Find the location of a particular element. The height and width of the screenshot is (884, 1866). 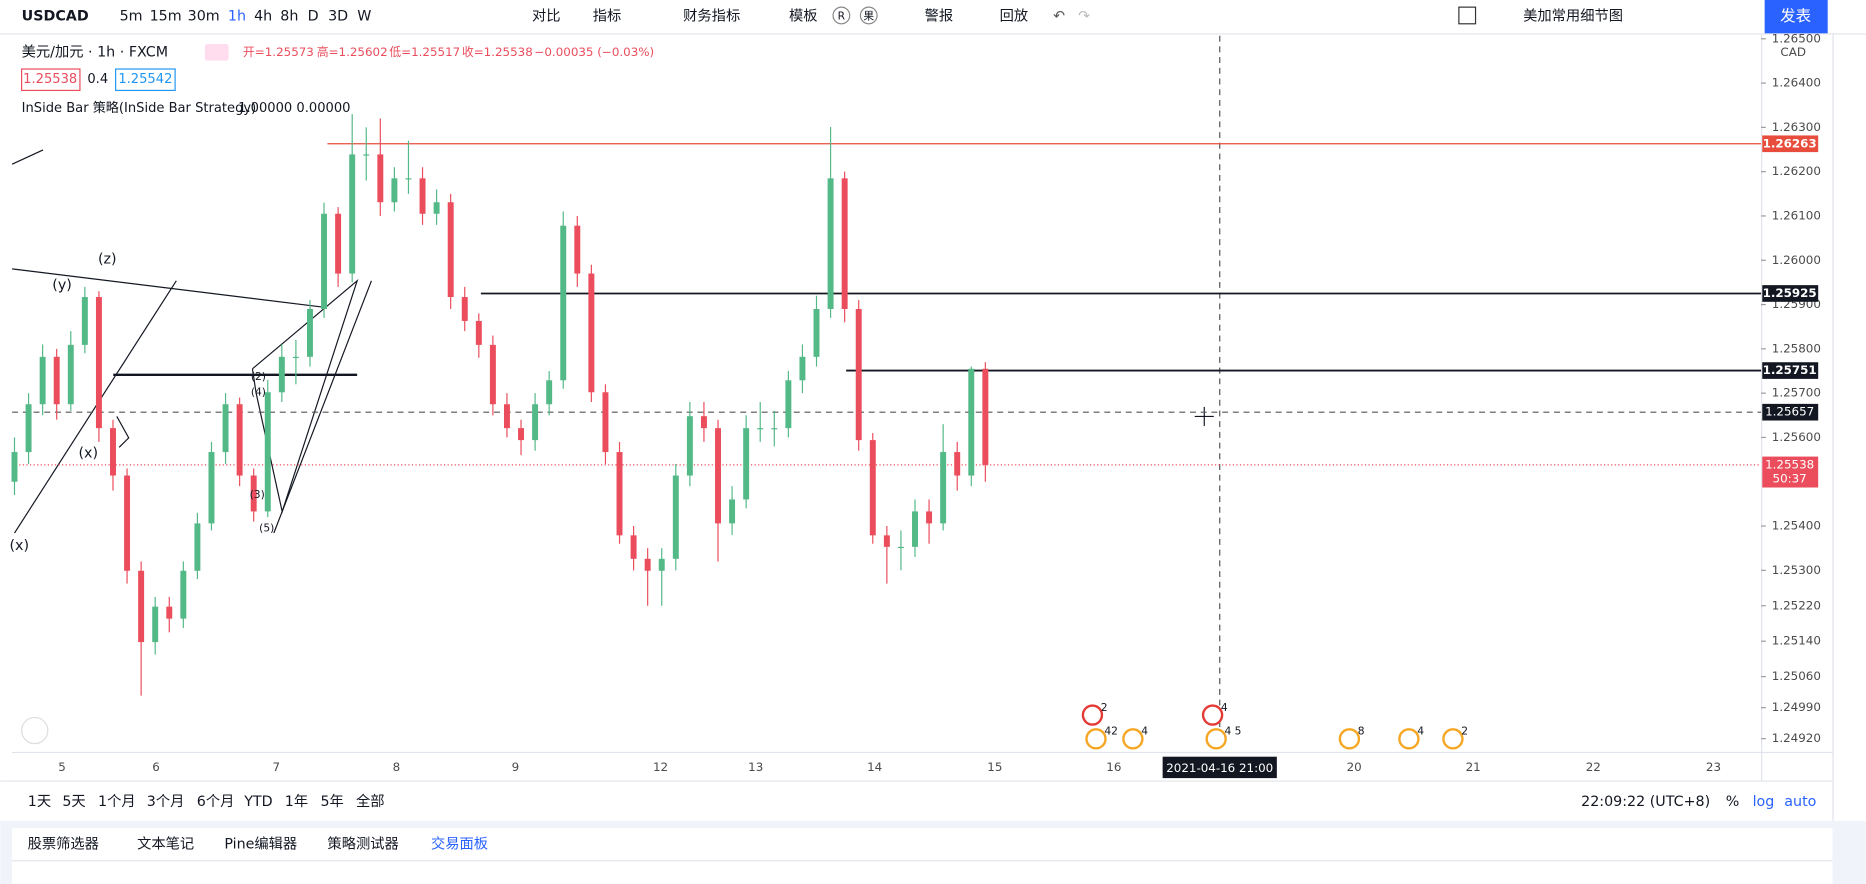

r-button: R is located at coordinates (842, 16).